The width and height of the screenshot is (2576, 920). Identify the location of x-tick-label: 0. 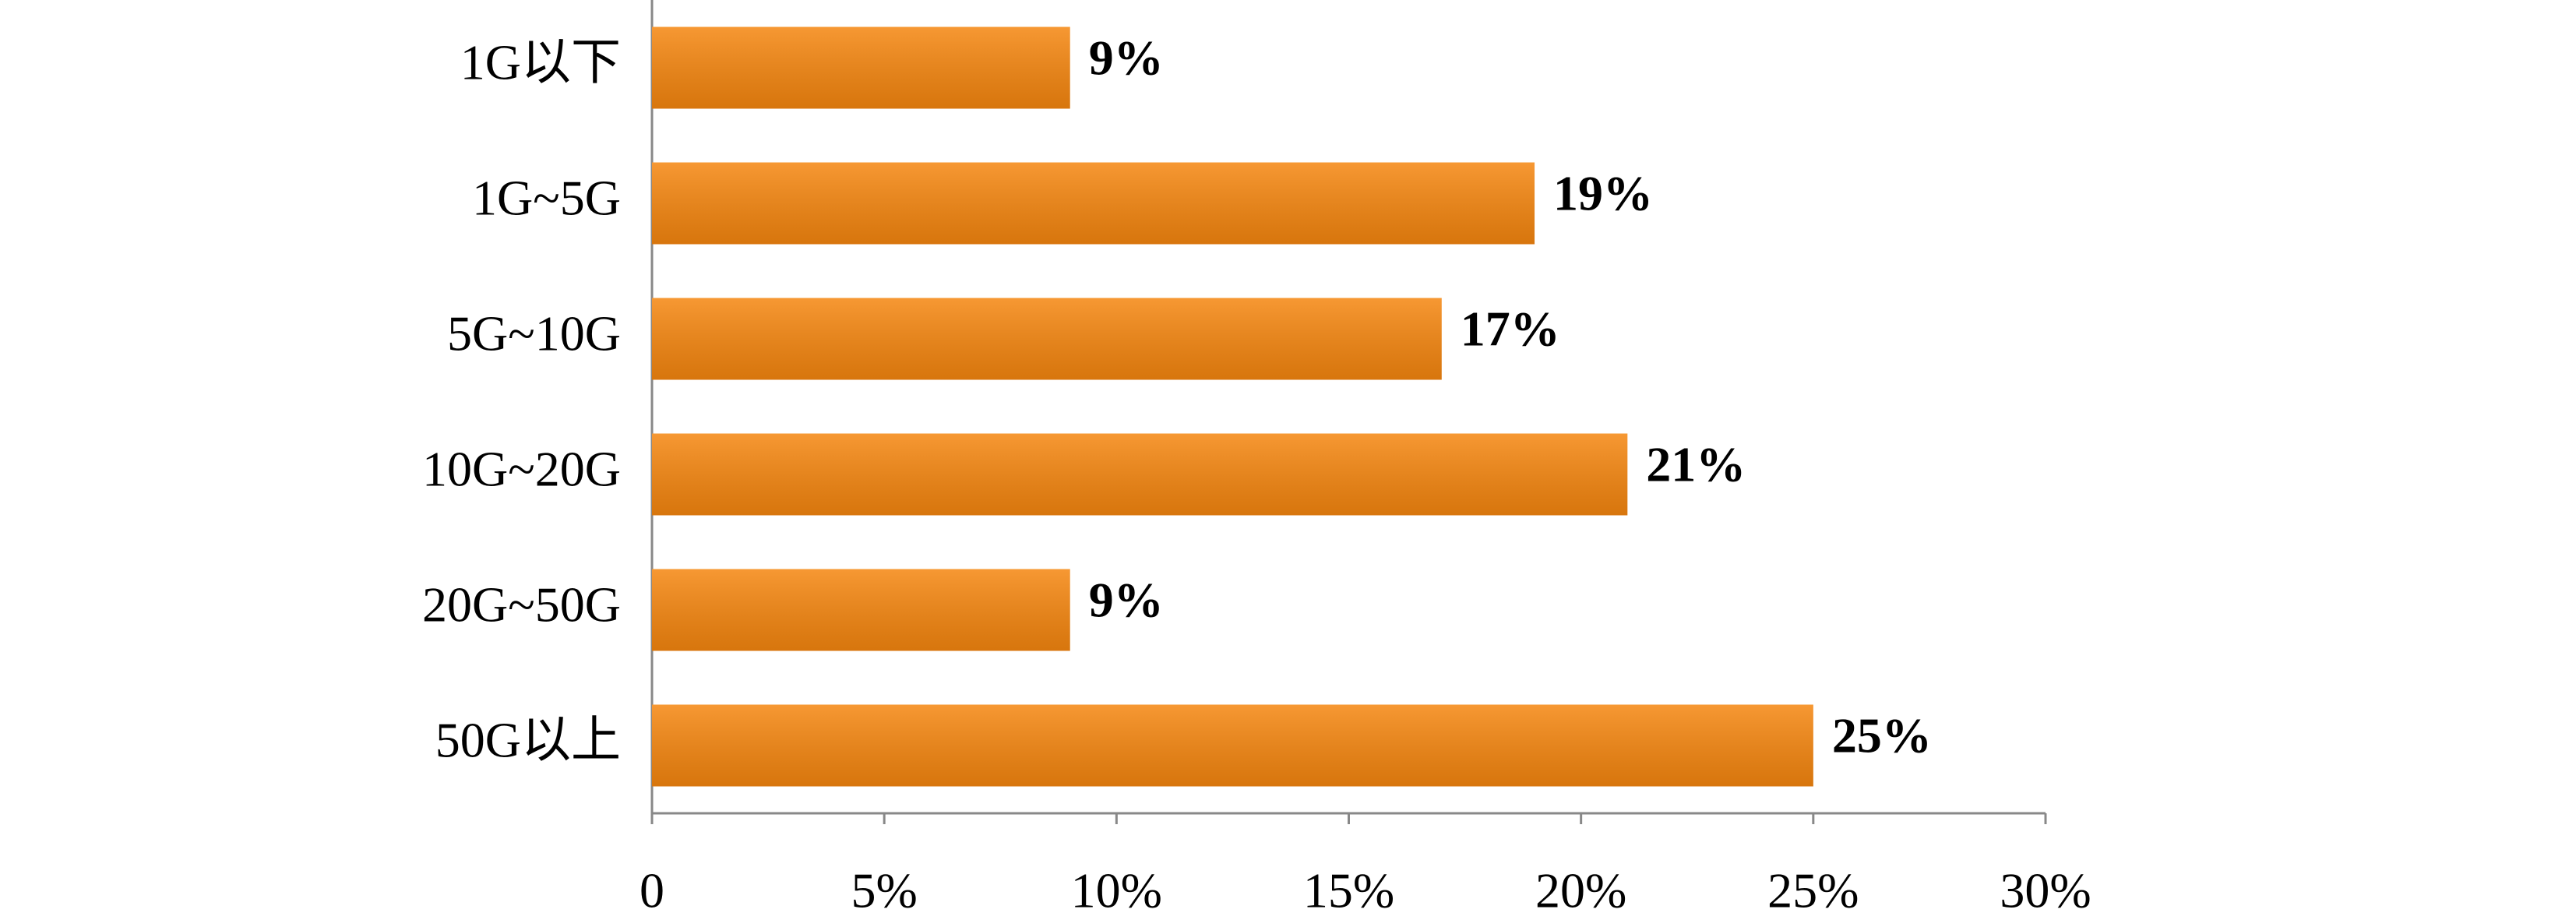
(652, 890).